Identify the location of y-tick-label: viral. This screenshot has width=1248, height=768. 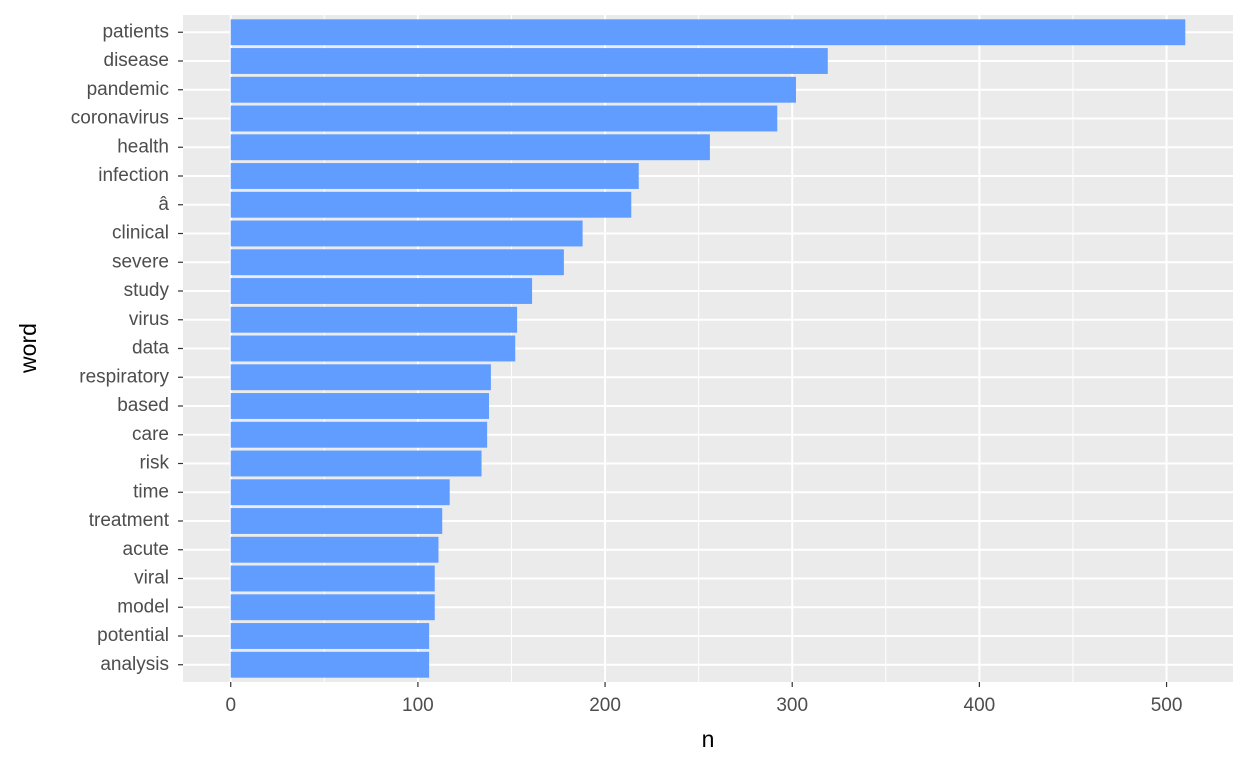
(151, 578).